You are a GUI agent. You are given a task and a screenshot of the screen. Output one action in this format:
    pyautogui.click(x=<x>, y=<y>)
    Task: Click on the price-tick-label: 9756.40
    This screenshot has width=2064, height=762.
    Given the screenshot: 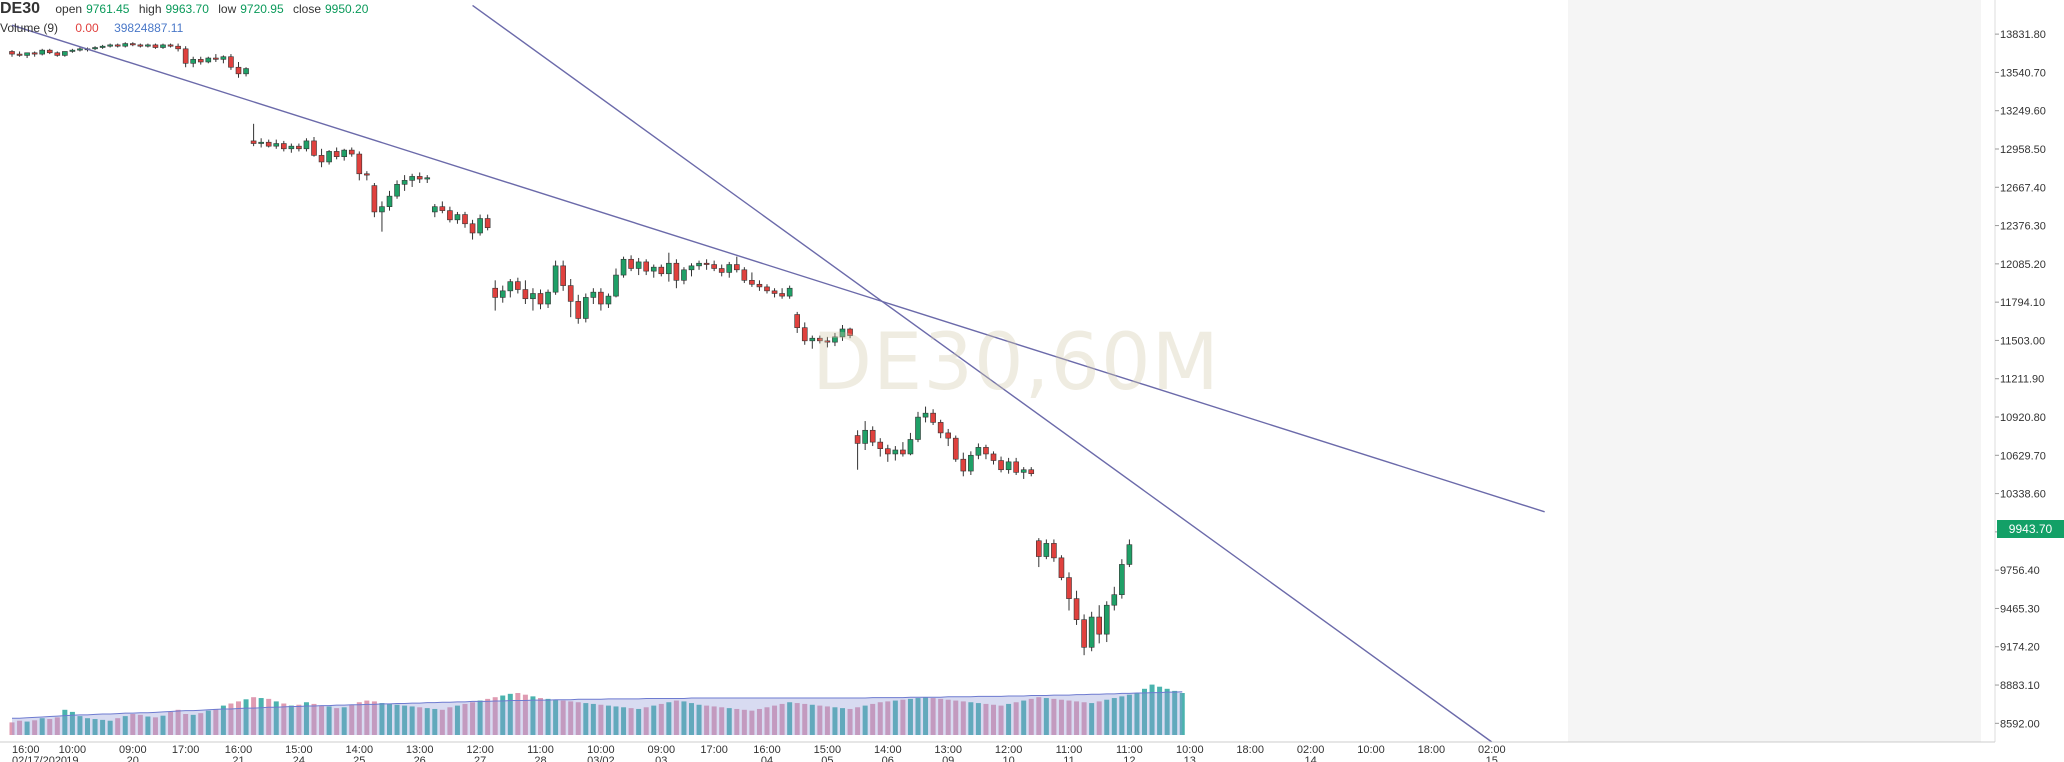 What is the action you would take?
    pyautogui.click(x=2020, y=571)
    